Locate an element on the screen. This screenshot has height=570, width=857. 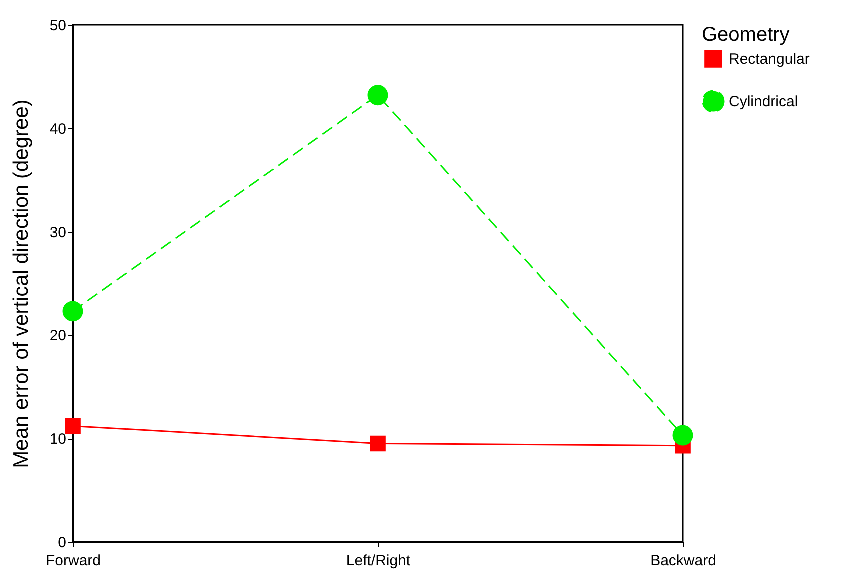
legend-label: Rectangular is located at coordinates (769, 59).